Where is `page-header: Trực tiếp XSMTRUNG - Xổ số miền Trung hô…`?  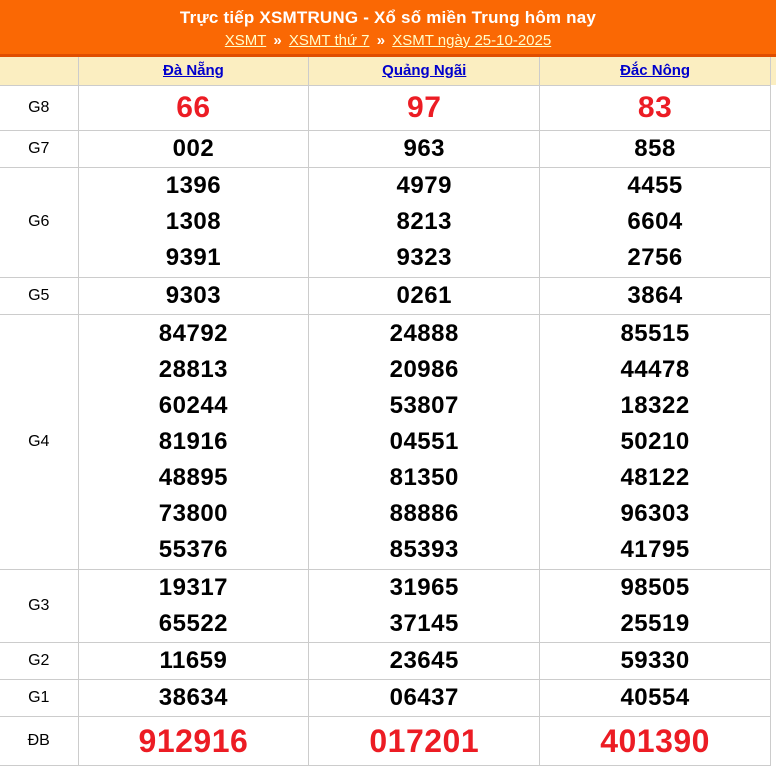
page-header: Trực tiếp XSMTRUNG - Xổ số miền Trung hô… is located at coordinates (388, 28).